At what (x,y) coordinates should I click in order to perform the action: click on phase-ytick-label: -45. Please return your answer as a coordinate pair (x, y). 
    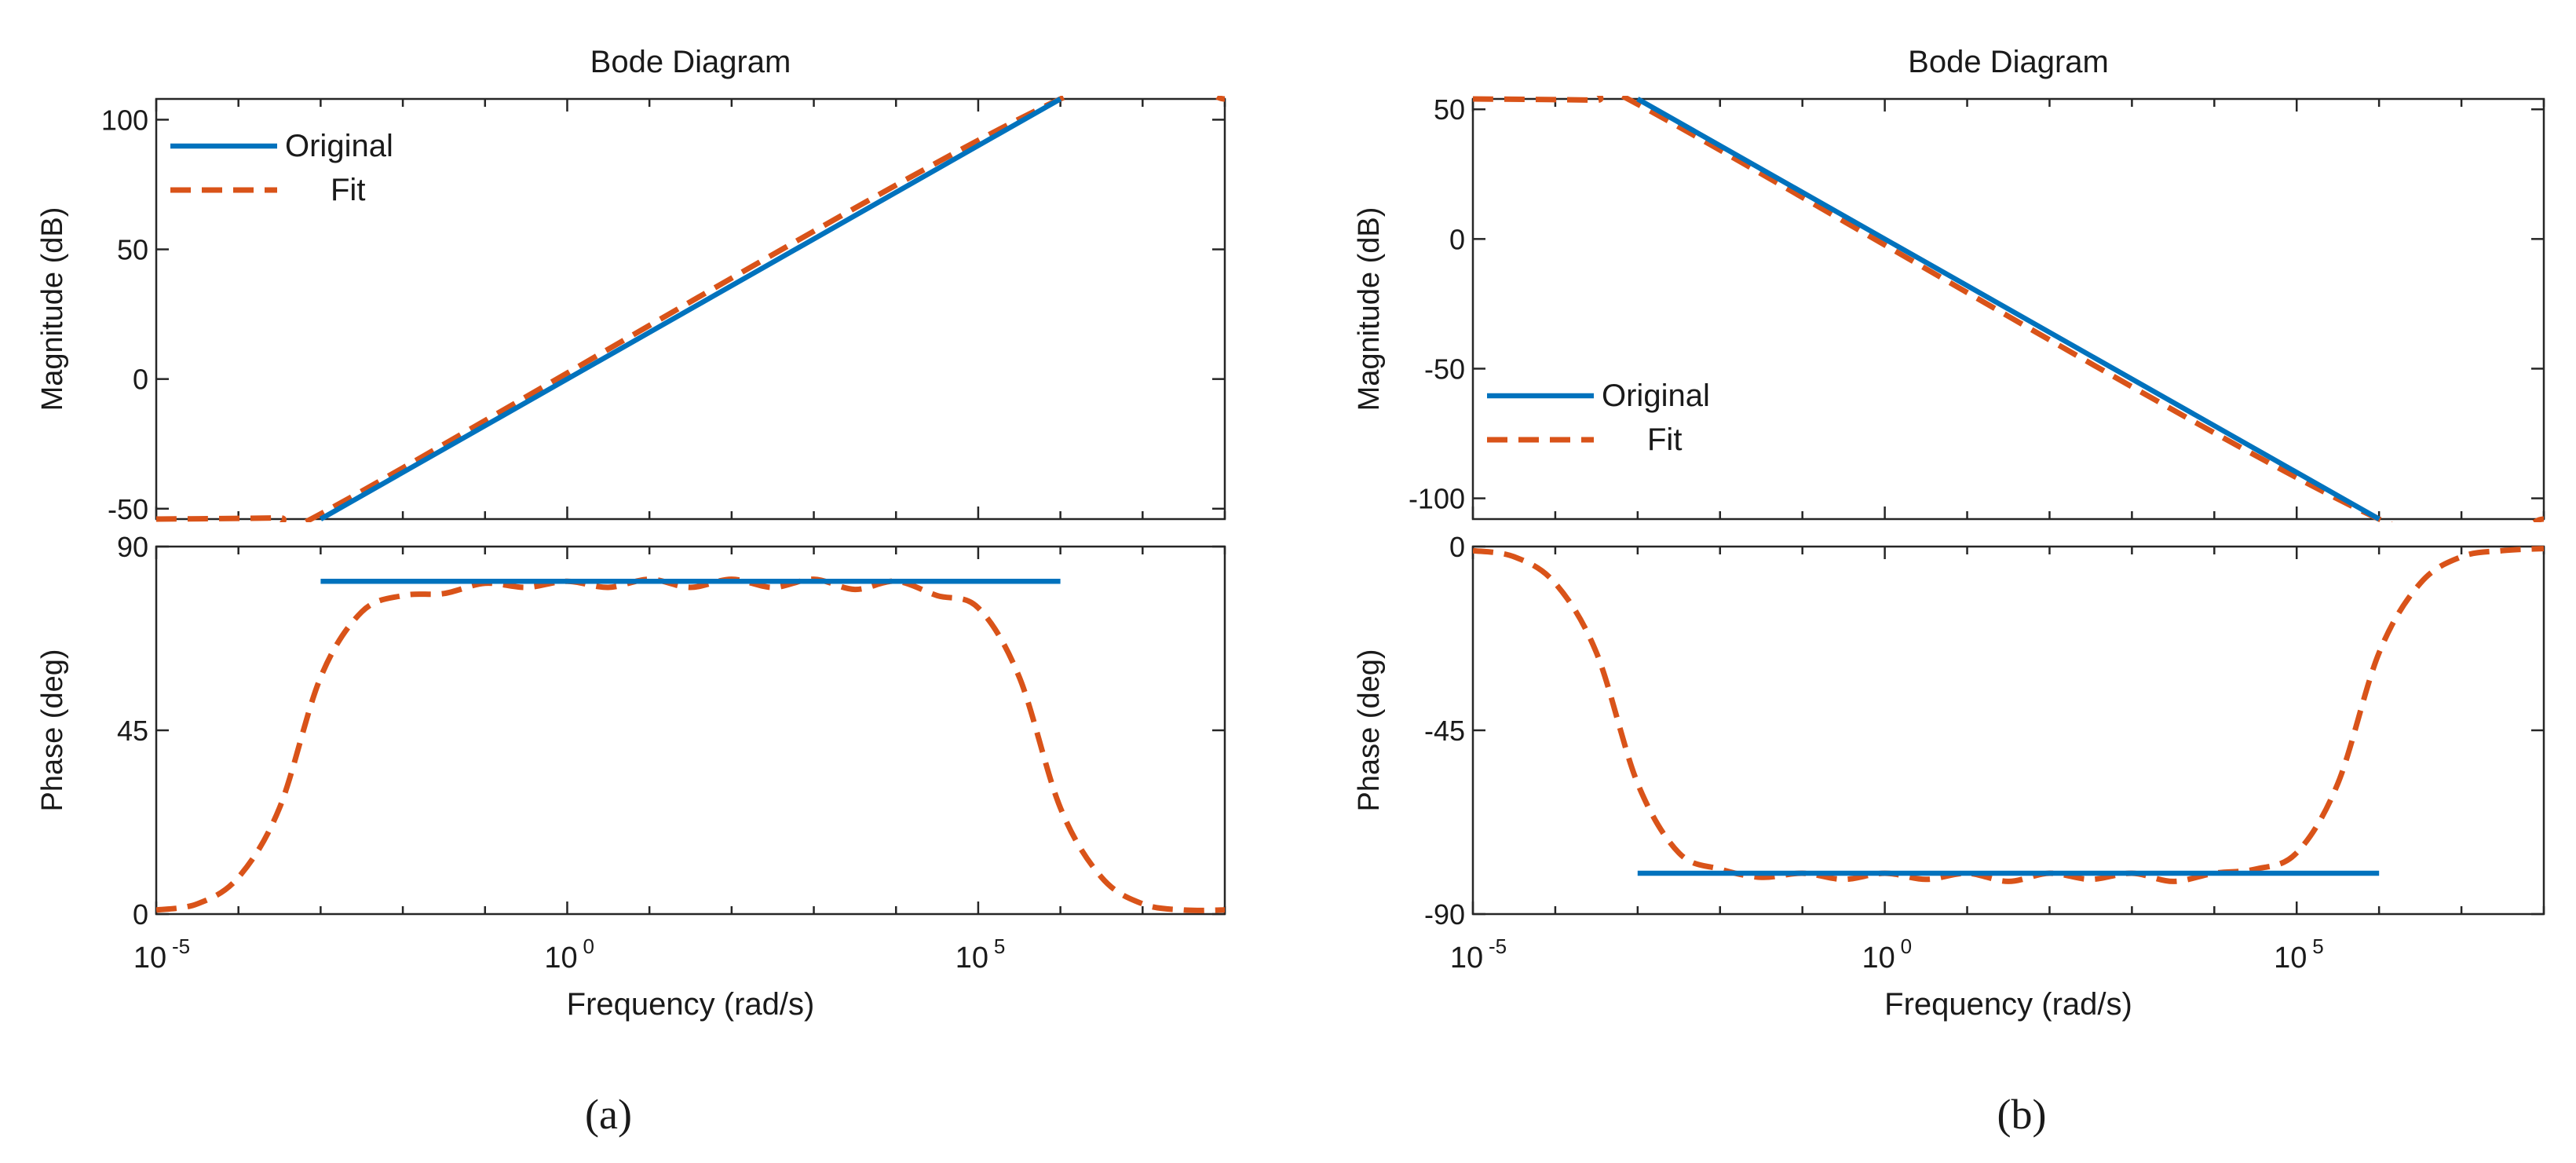
    Looking at the image, I should click on (1444, 731).